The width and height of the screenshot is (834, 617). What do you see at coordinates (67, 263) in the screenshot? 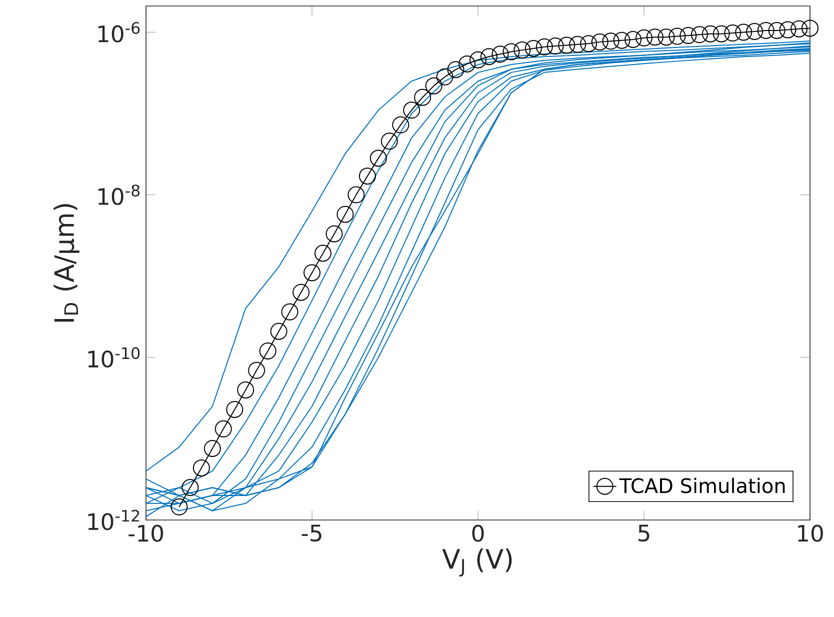
I see `y-axis-title: I$_{D}$ (A/µm)` at bounding box center [67, 263].